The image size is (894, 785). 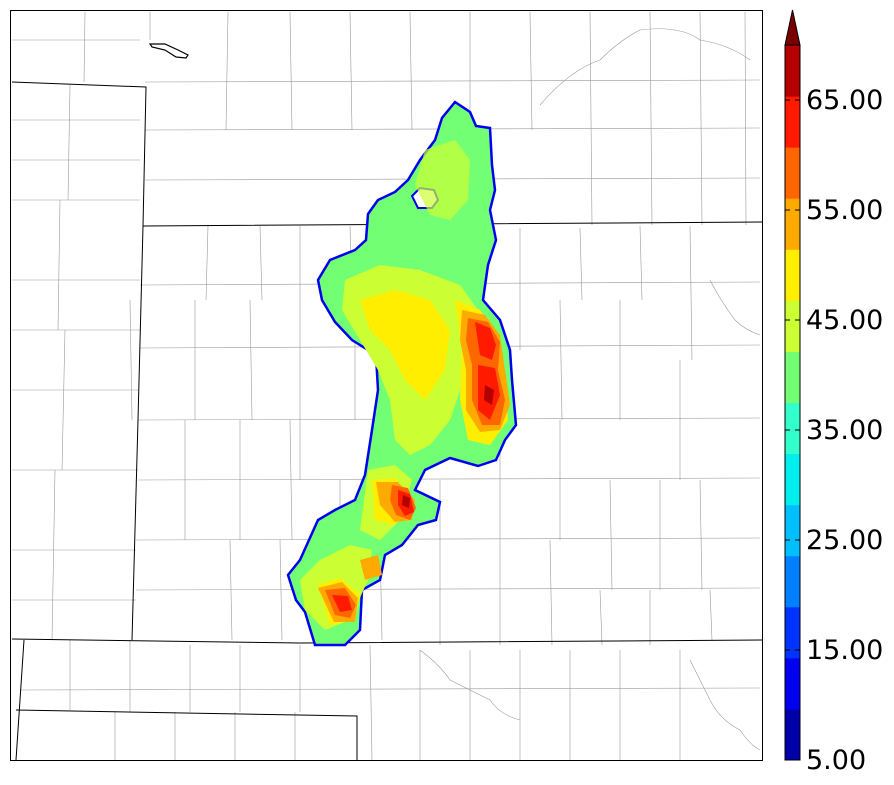 What do you see at coordinates (845, 430) in the screenshot?
I see `colorbar-label-35: 35.00` at bounding box center [845, 430].